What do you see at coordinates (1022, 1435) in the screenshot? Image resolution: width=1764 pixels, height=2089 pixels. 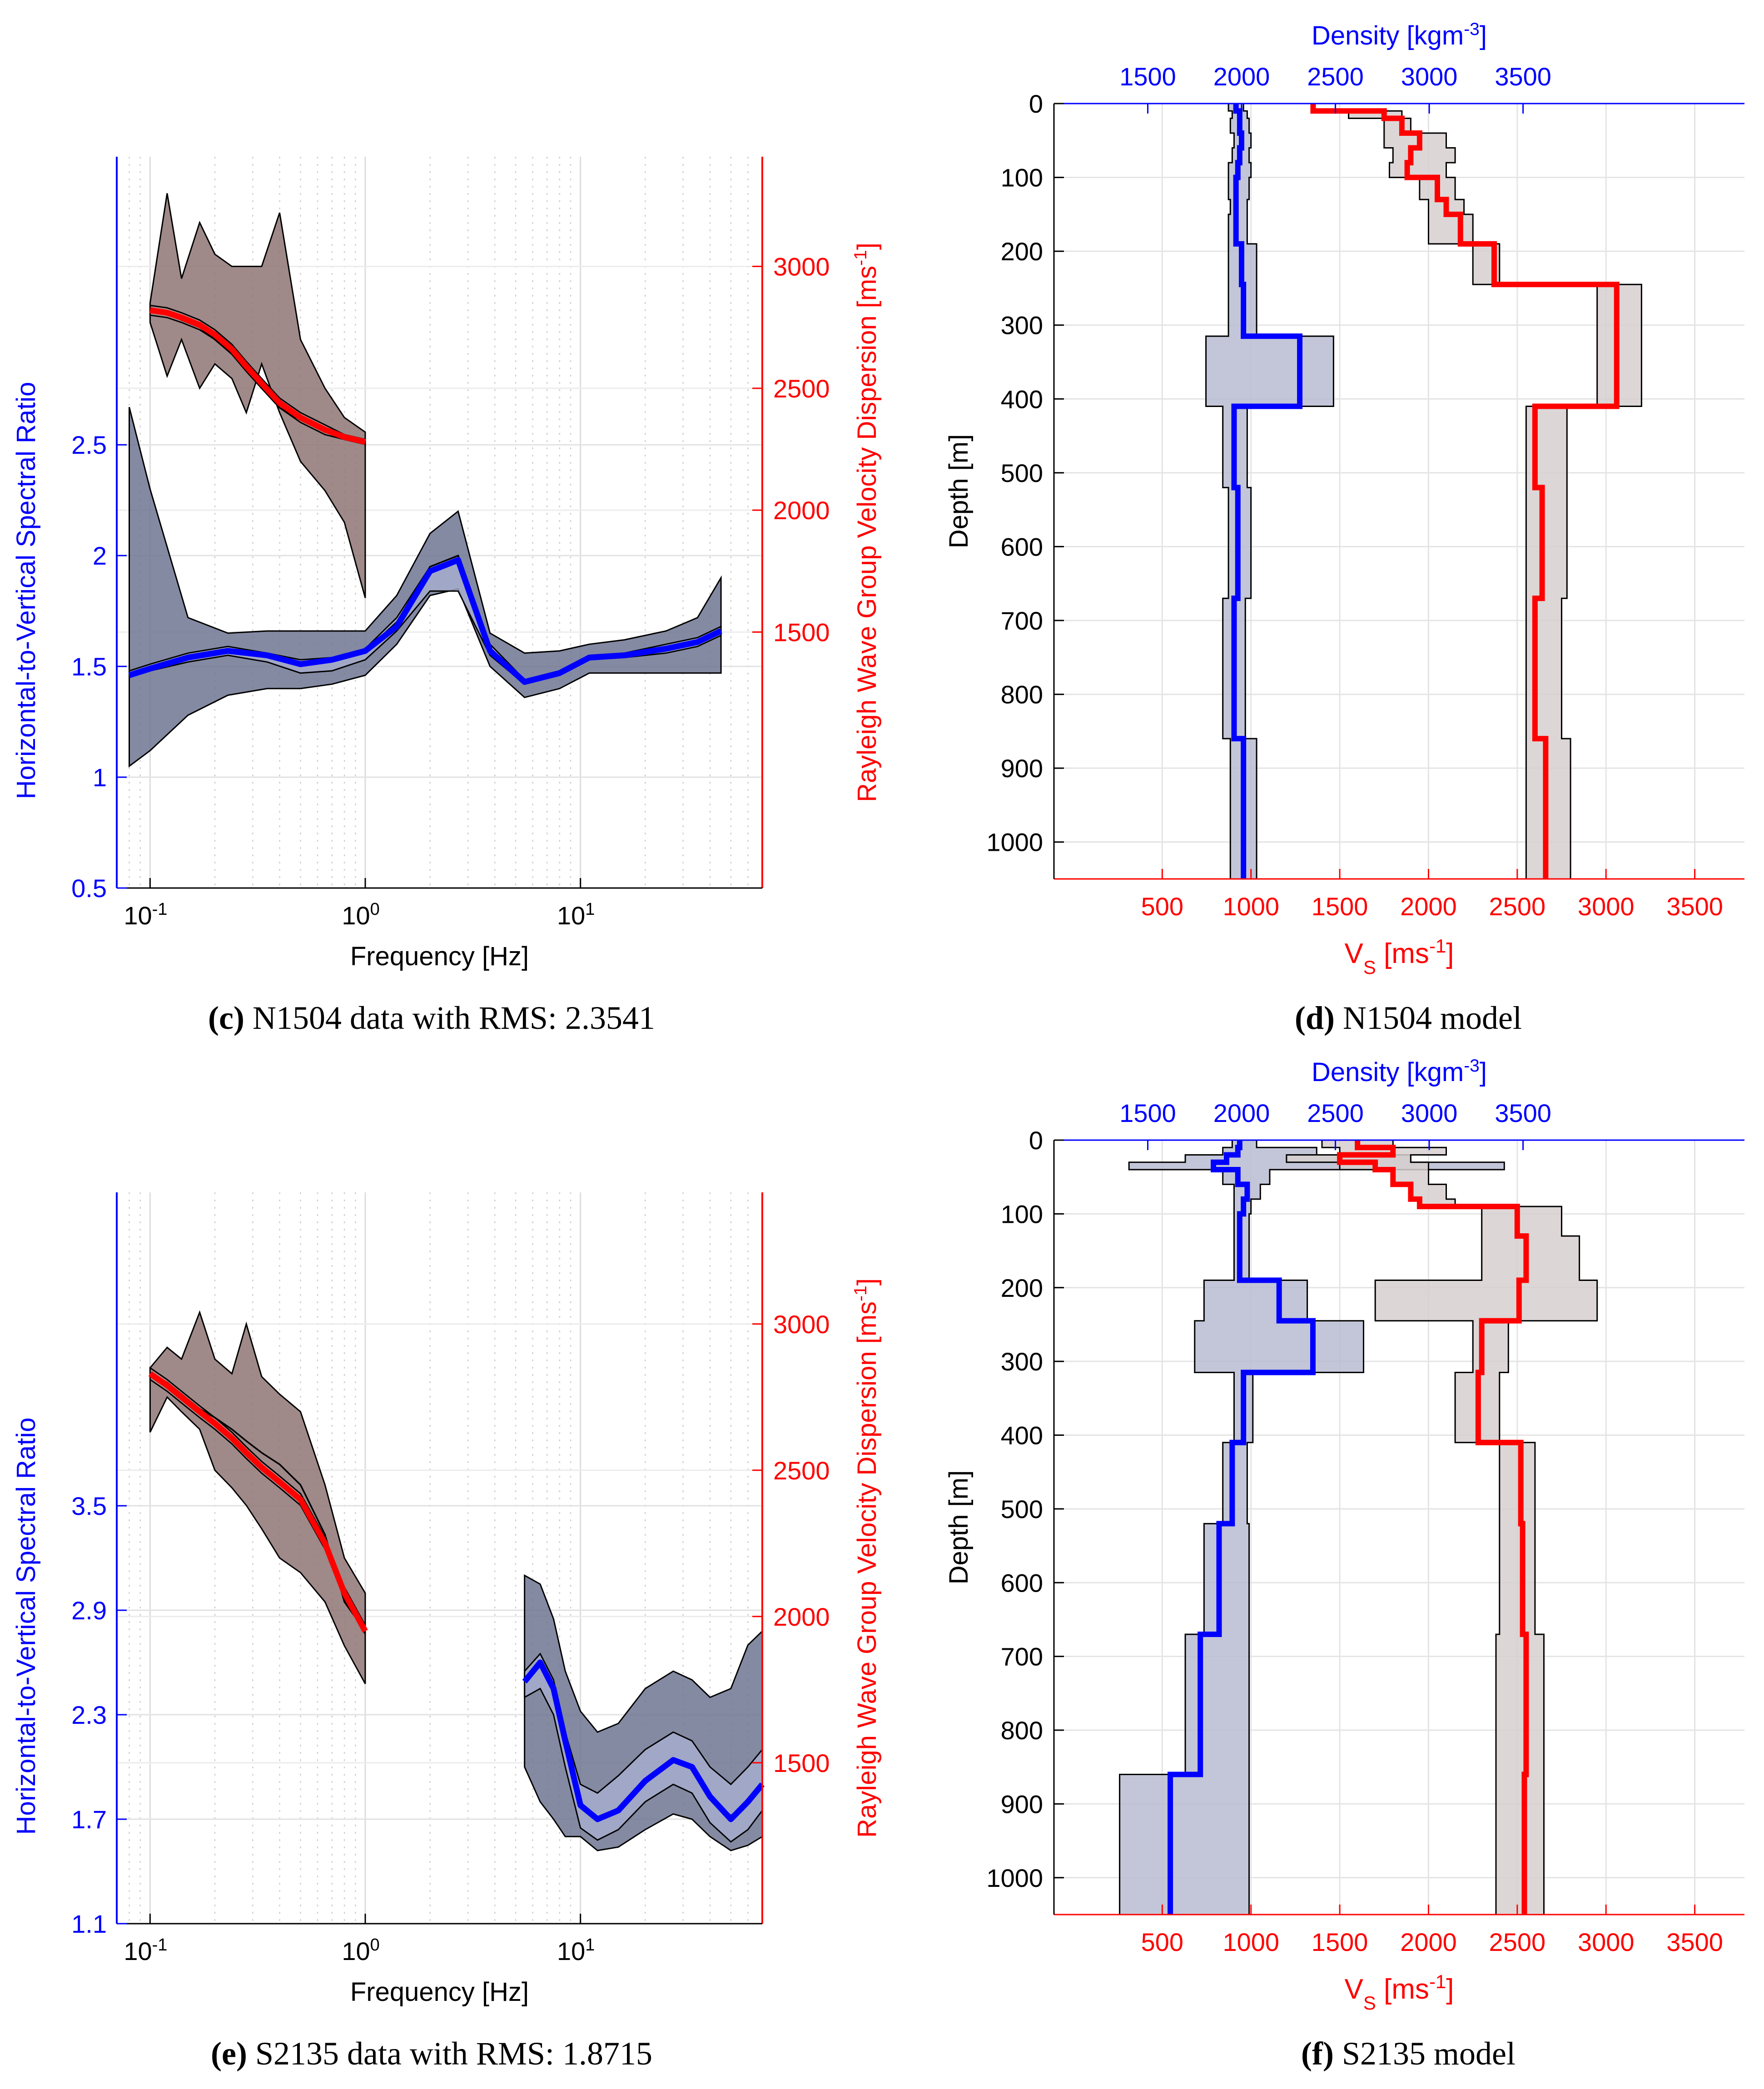 I see `y-tick-label-f: 400` at bounding box center [1022, 1435].